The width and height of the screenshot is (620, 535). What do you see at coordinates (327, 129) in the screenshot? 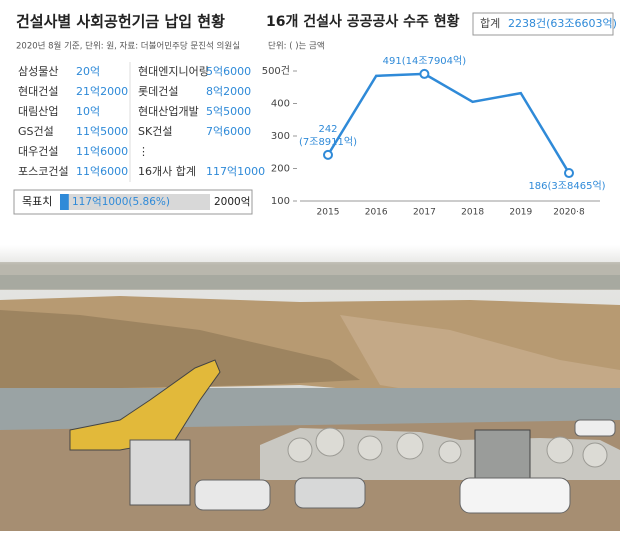
I see `value-label: 242` at bounding box center [327, 129].